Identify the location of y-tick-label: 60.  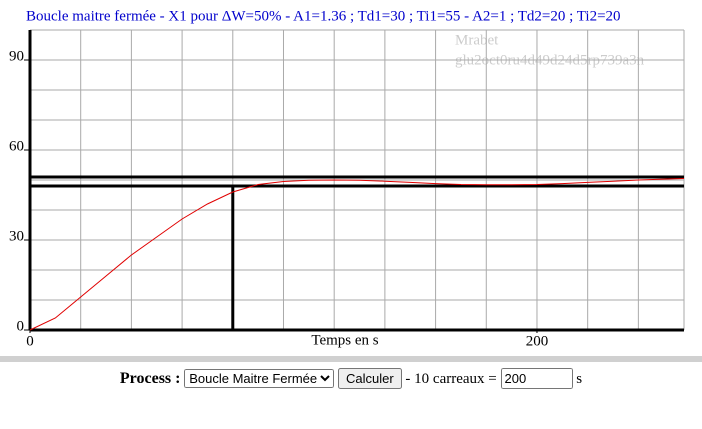
(16, 146).